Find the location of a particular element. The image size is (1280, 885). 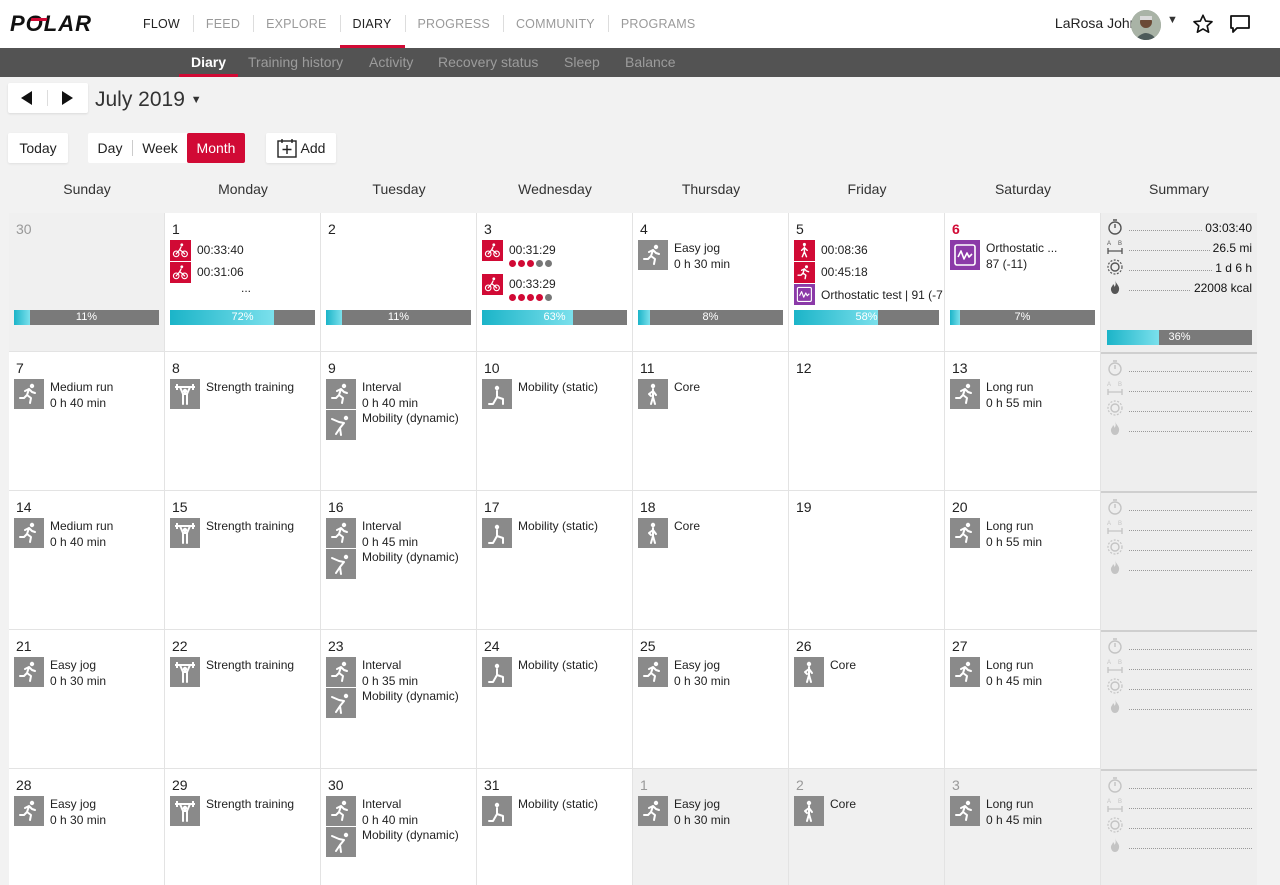

training-session: 00:31:29 is located at coordinates (519, 253).